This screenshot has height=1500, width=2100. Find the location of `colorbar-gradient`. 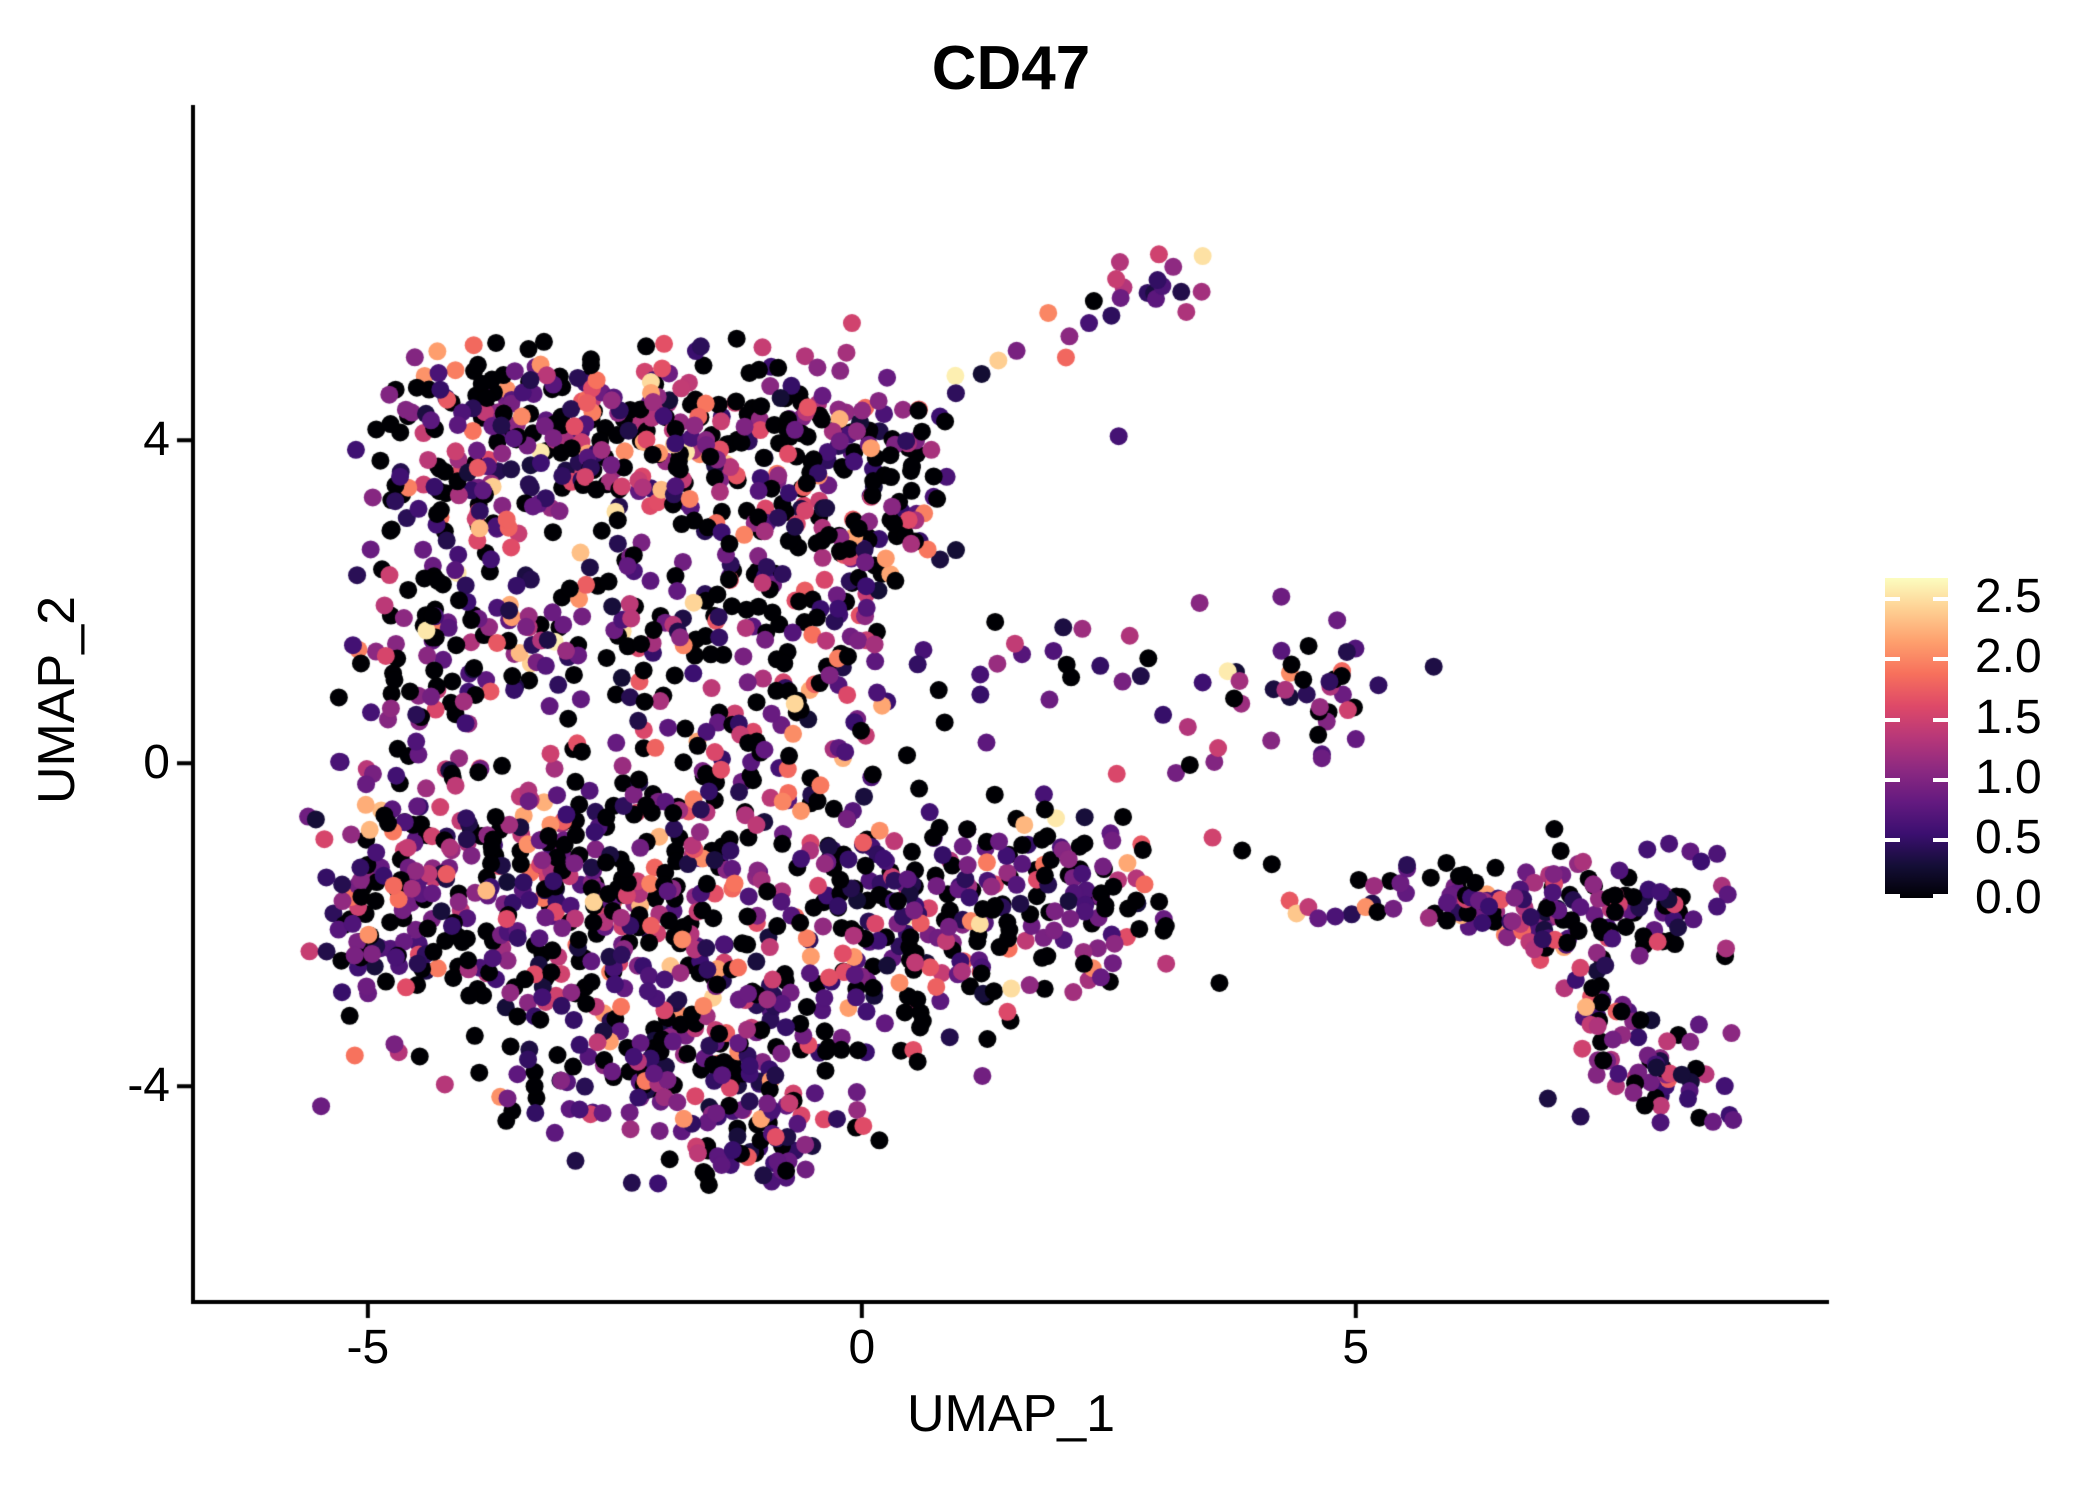

colorbar-gradient is located at coordinates (1916, 738).